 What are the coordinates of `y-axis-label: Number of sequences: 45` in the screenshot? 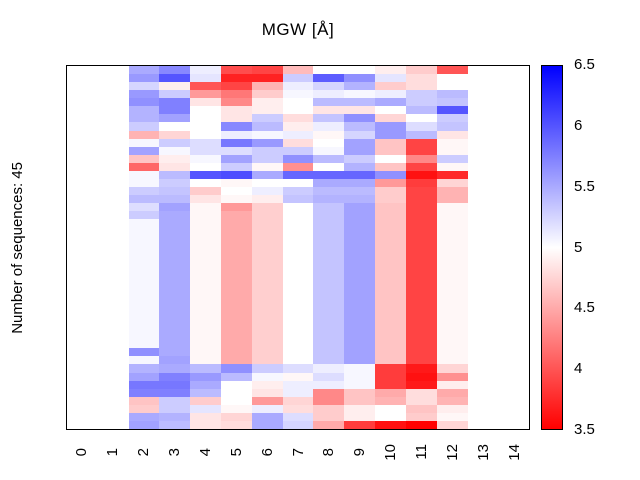 It's located at (17, 247).